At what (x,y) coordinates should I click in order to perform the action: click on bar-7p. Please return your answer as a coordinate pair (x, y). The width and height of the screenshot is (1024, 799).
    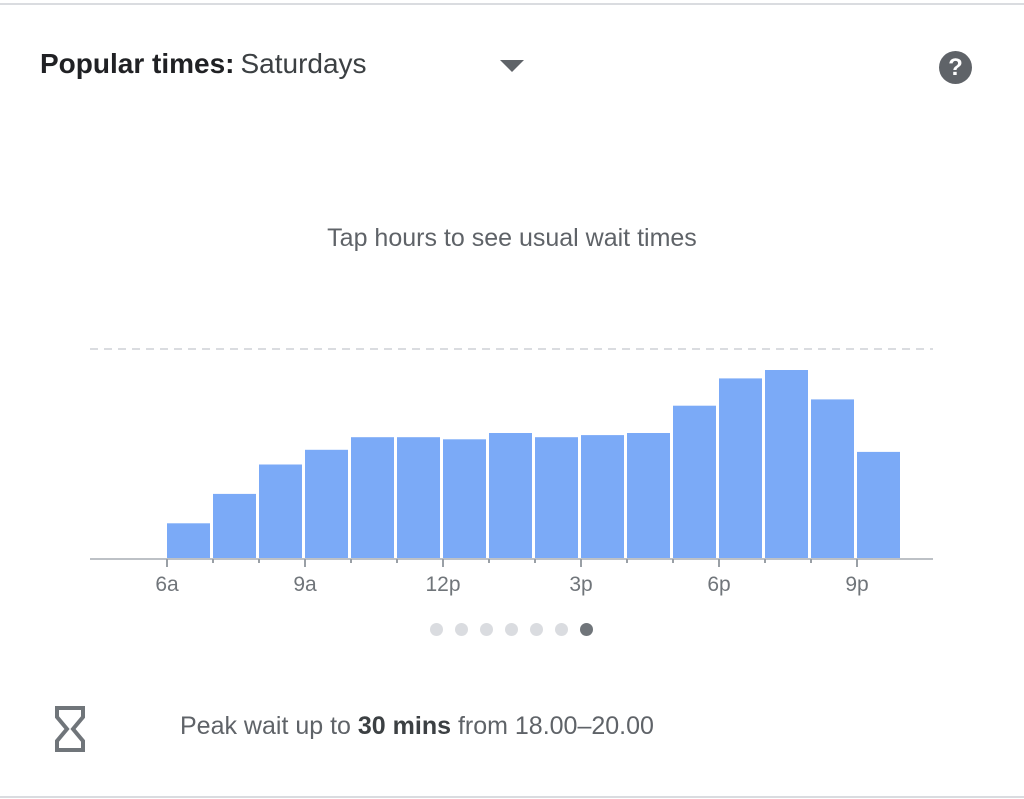
    Looking at the image, I should click on (786, 464).